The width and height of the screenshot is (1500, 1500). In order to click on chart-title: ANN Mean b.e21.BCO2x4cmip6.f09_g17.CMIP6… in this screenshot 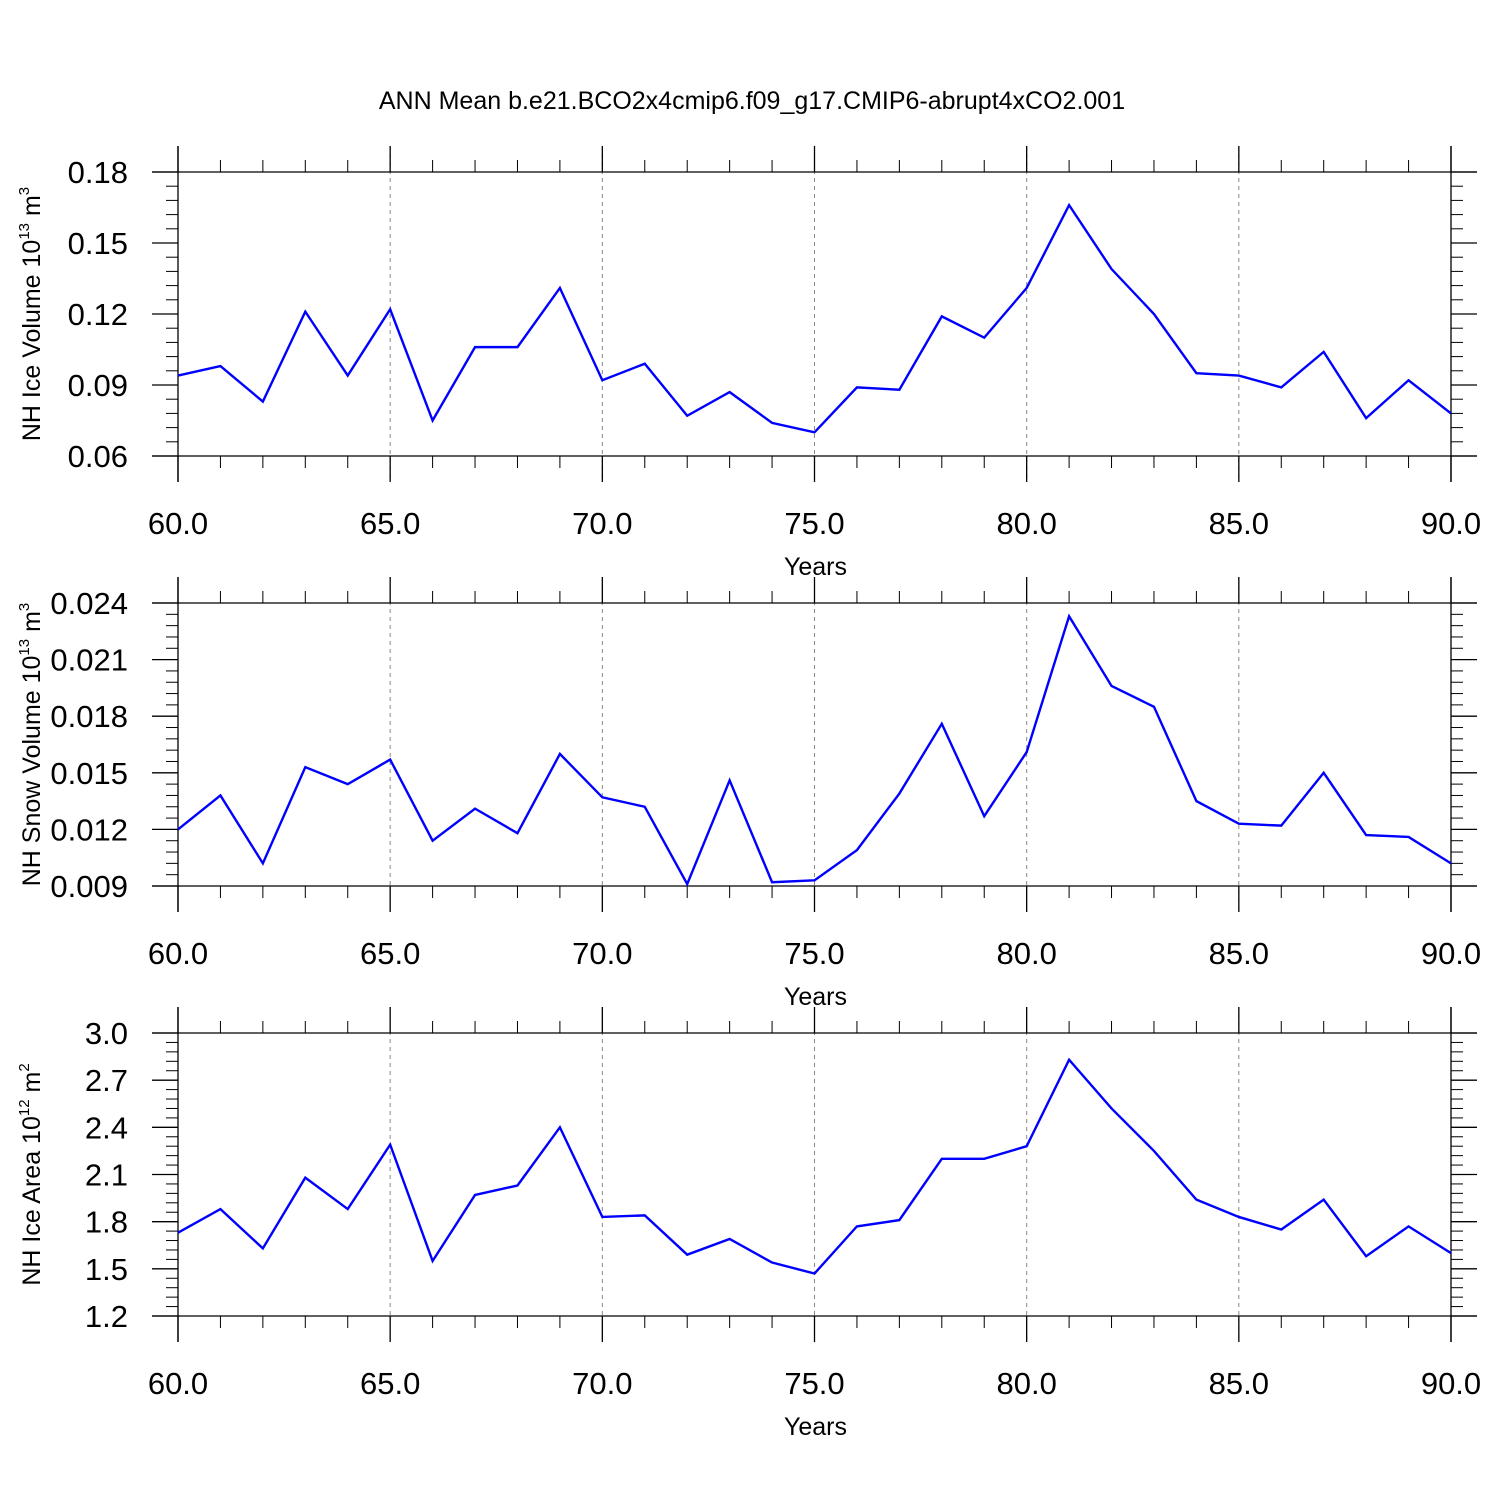, I will do `click(752, 101)`.